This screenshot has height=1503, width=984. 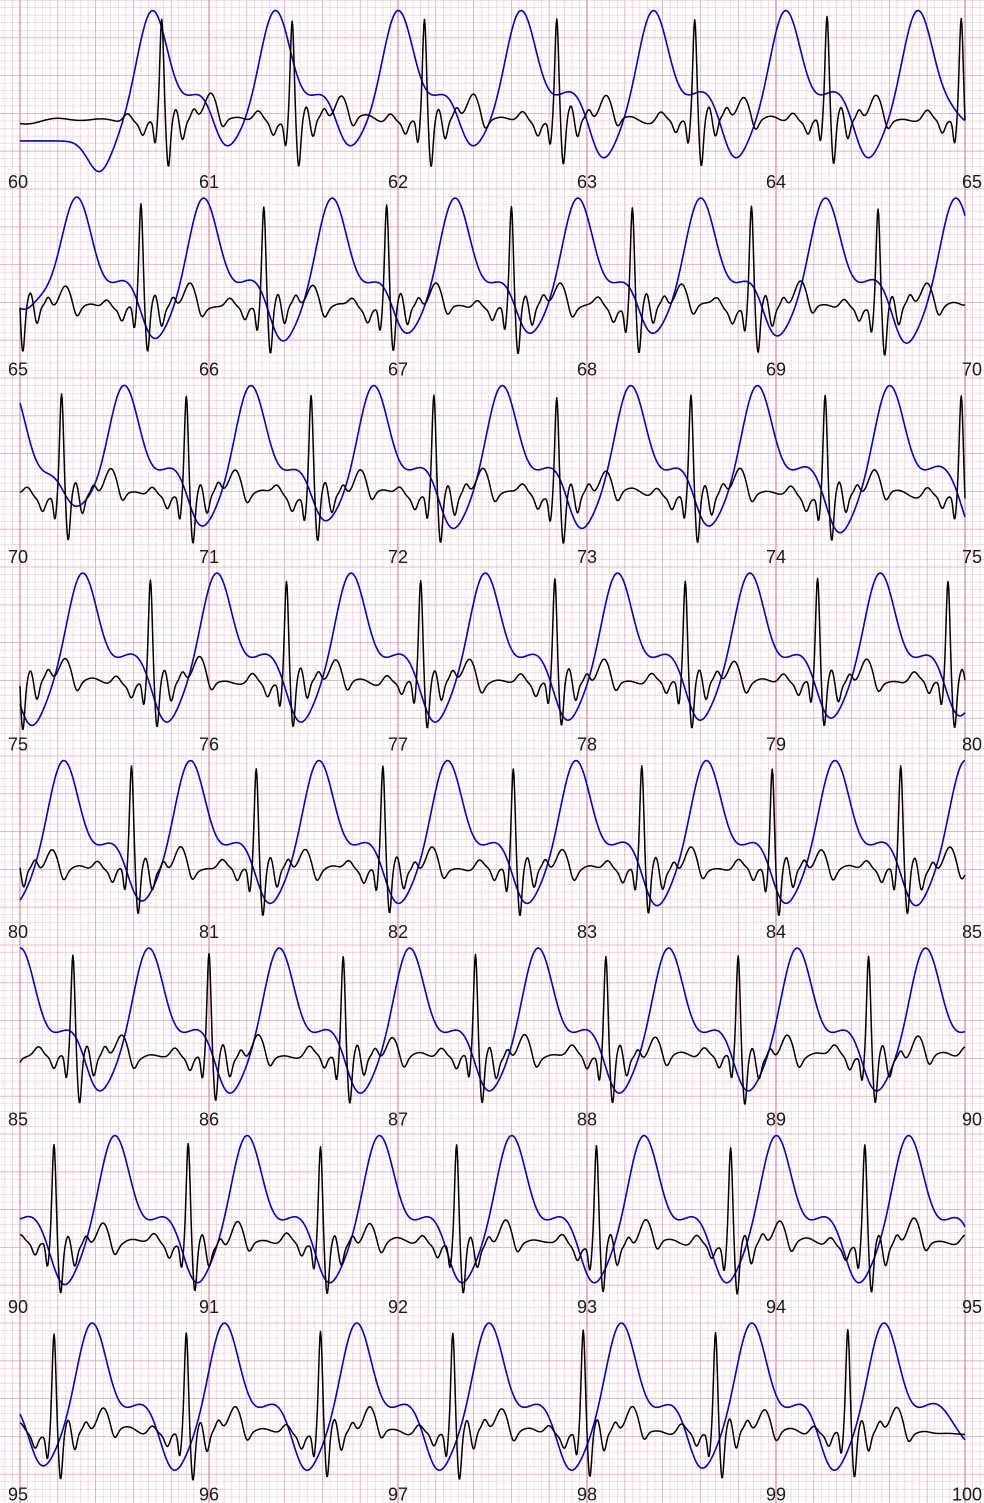 I want to click on time-label: 64, so click(x=776, y=182).